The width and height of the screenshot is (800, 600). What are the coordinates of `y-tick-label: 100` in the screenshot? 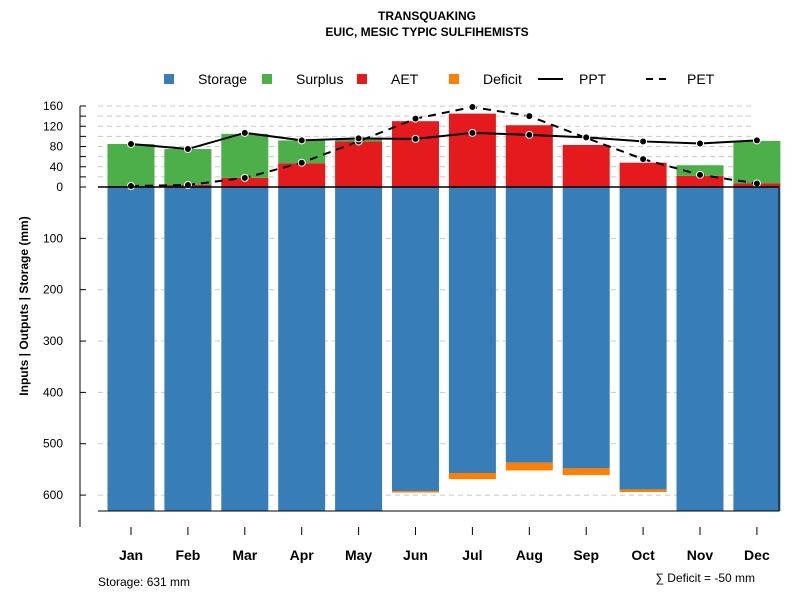 It's located at (53, 238).